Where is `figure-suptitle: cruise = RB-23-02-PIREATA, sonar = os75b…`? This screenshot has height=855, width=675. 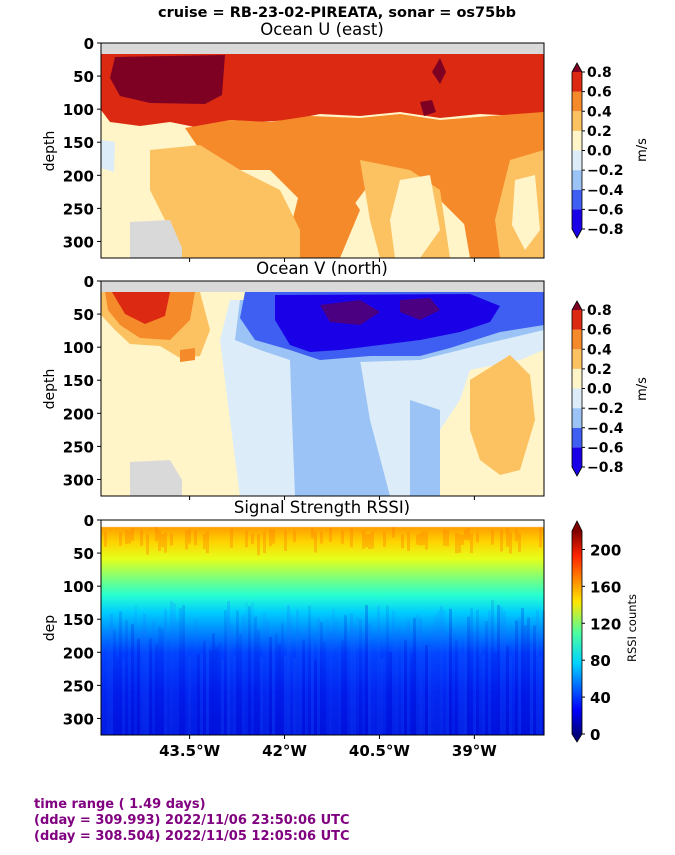 figure-suptitle: cruise = RB-23-02-PIREATA, sonar = os75b… is located at coordinates (337, 13).